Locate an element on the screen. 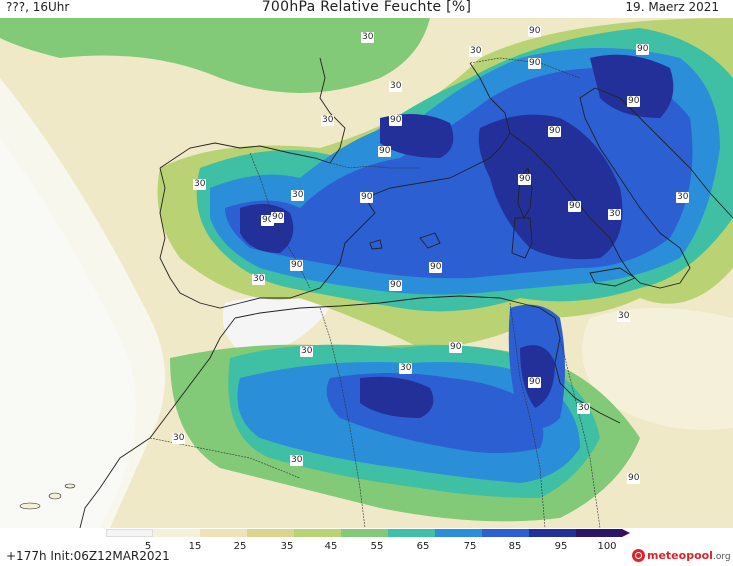 The image size is (733, 566). coast-north-africa is located at coordinates (427, 359).